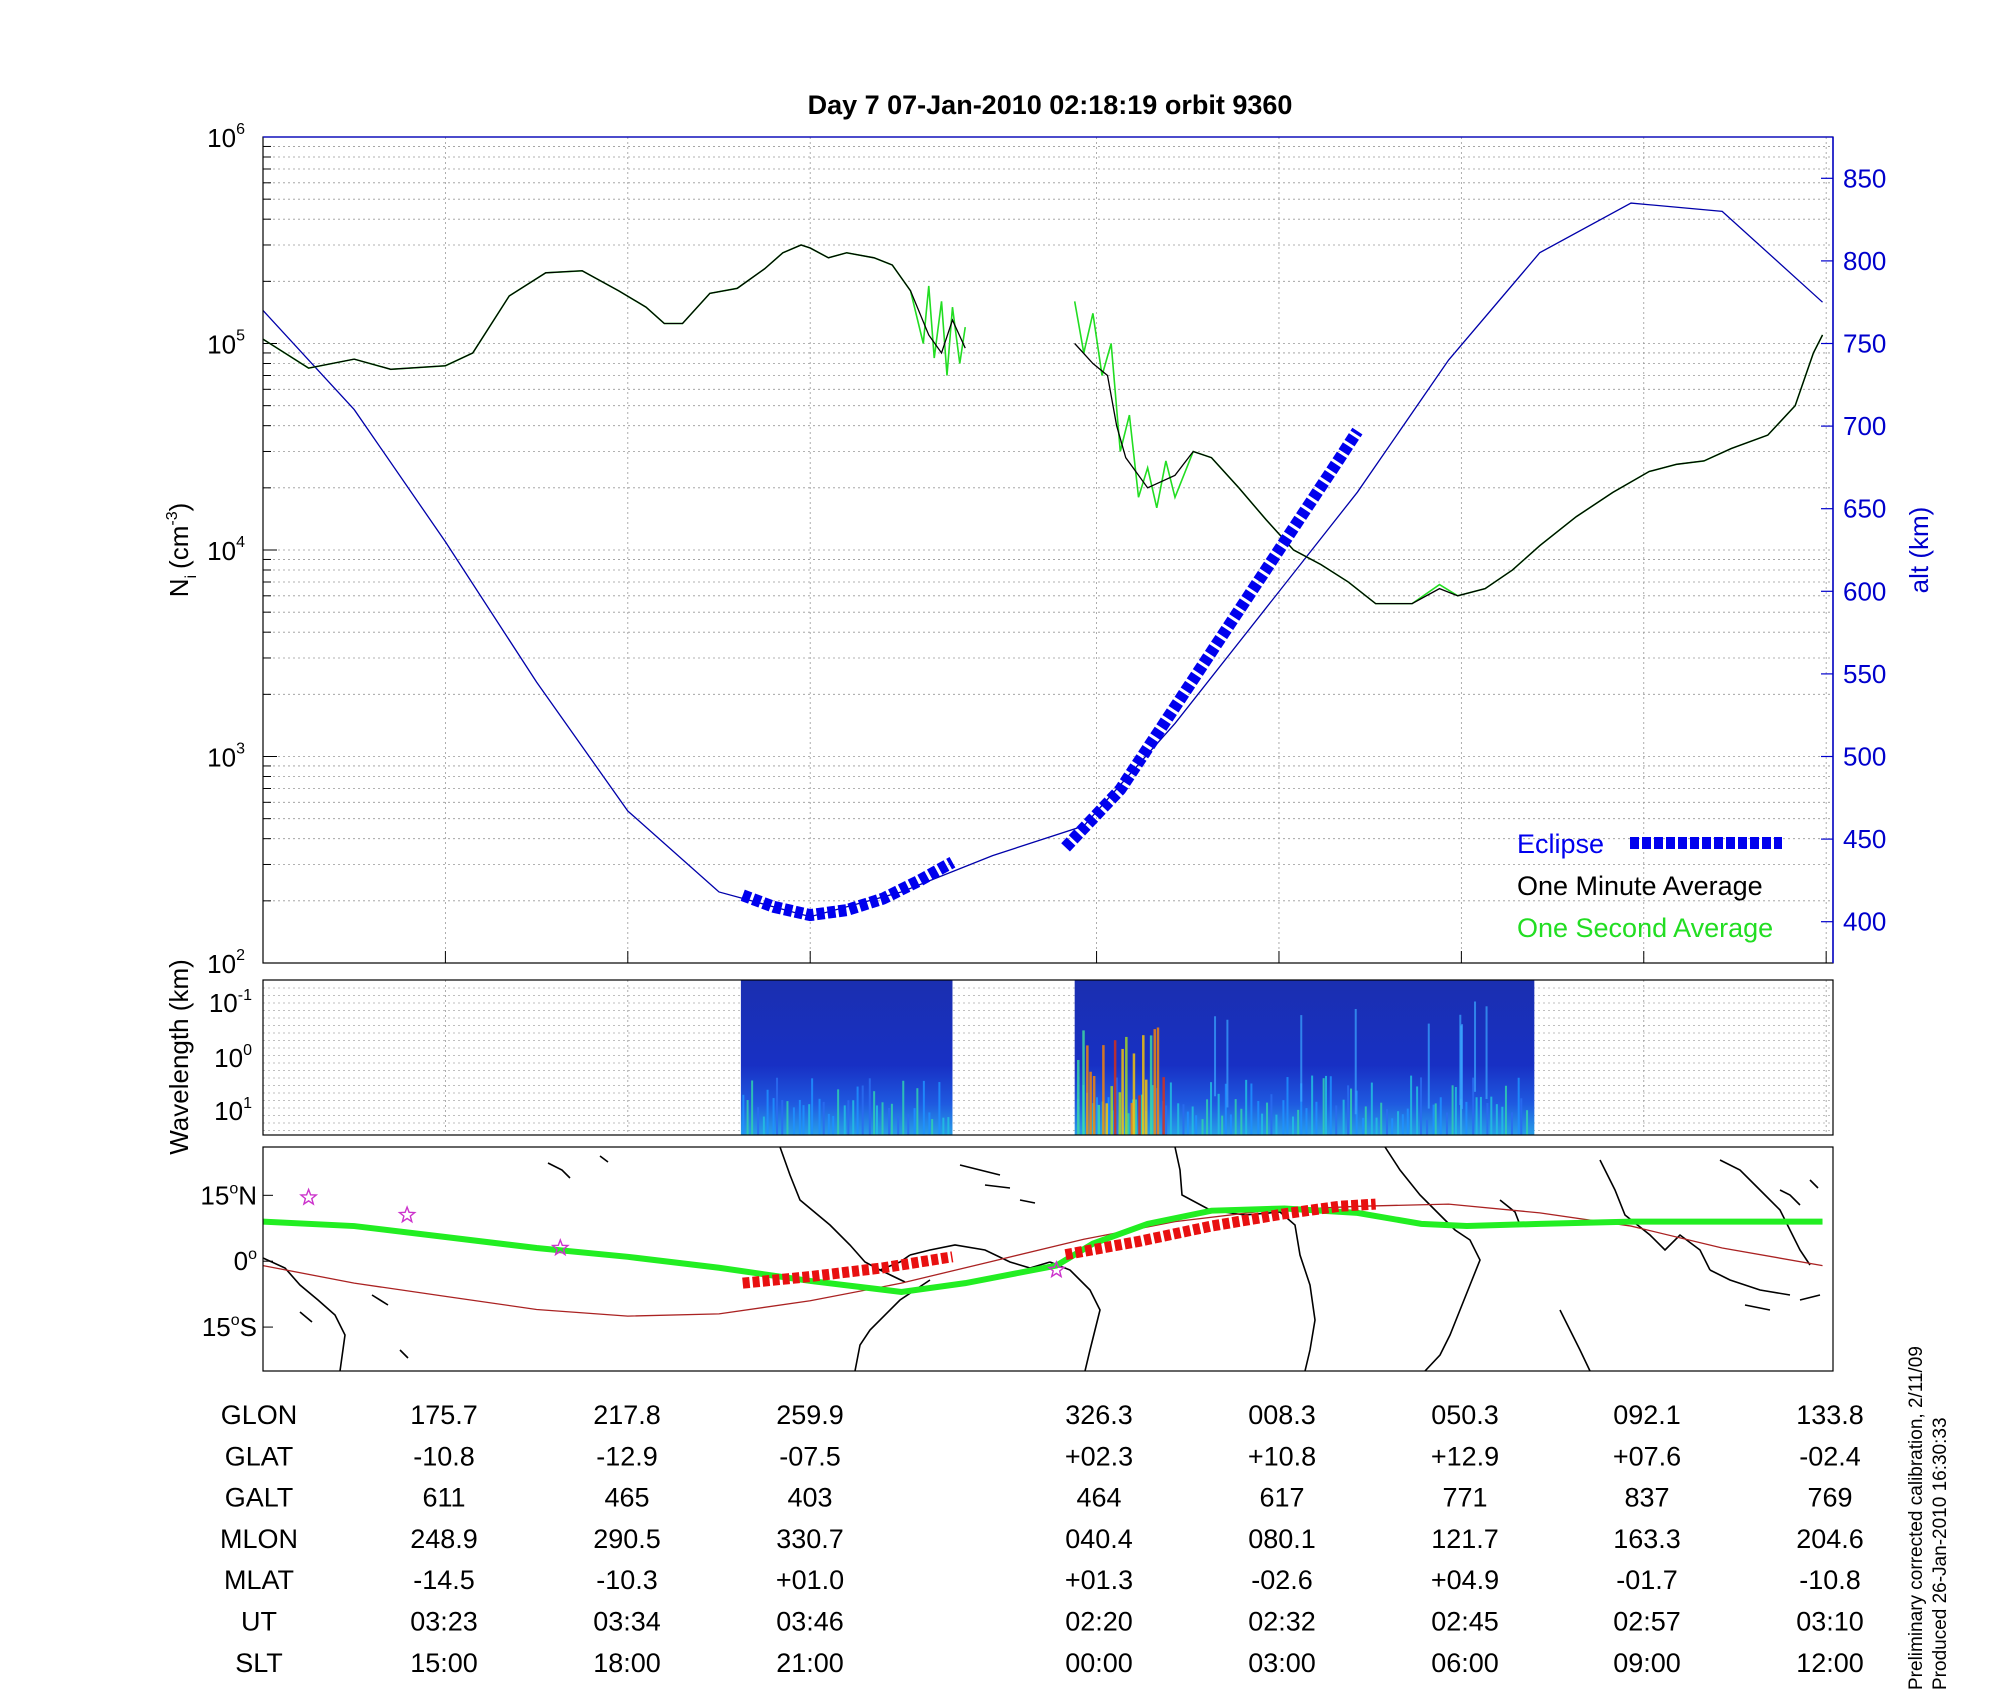 The image size is (2000, 1700). I want to click on table-cell: 03:10, so click(1830, 1622).